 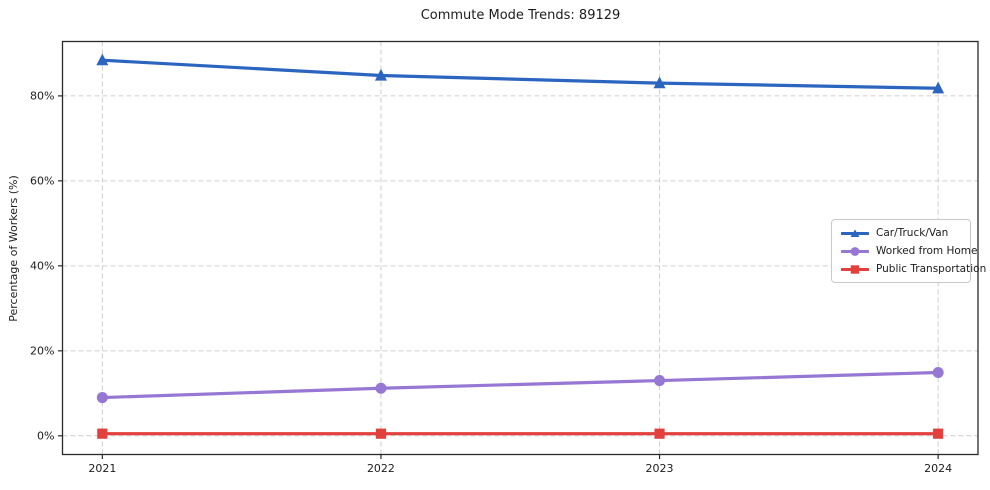 What do you see at coordinates (42, 351) in the screenshot?
I see `y-tick-label: 20%` at bounding box center [42, 351].